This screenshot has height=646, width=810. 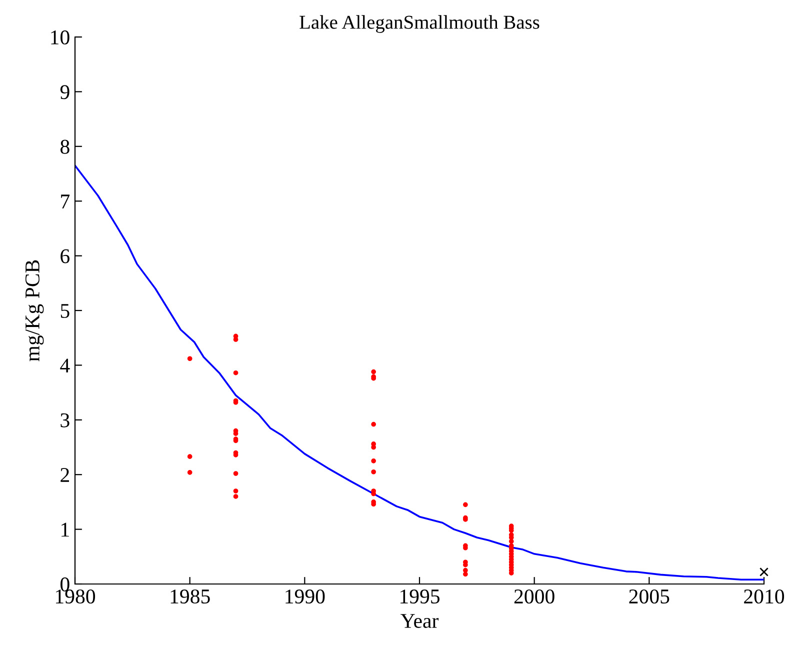 What do you see at coordinates (60, 37) in the screenshot?
I see `y-tick-label: 10` at bounding box center [60, 37].